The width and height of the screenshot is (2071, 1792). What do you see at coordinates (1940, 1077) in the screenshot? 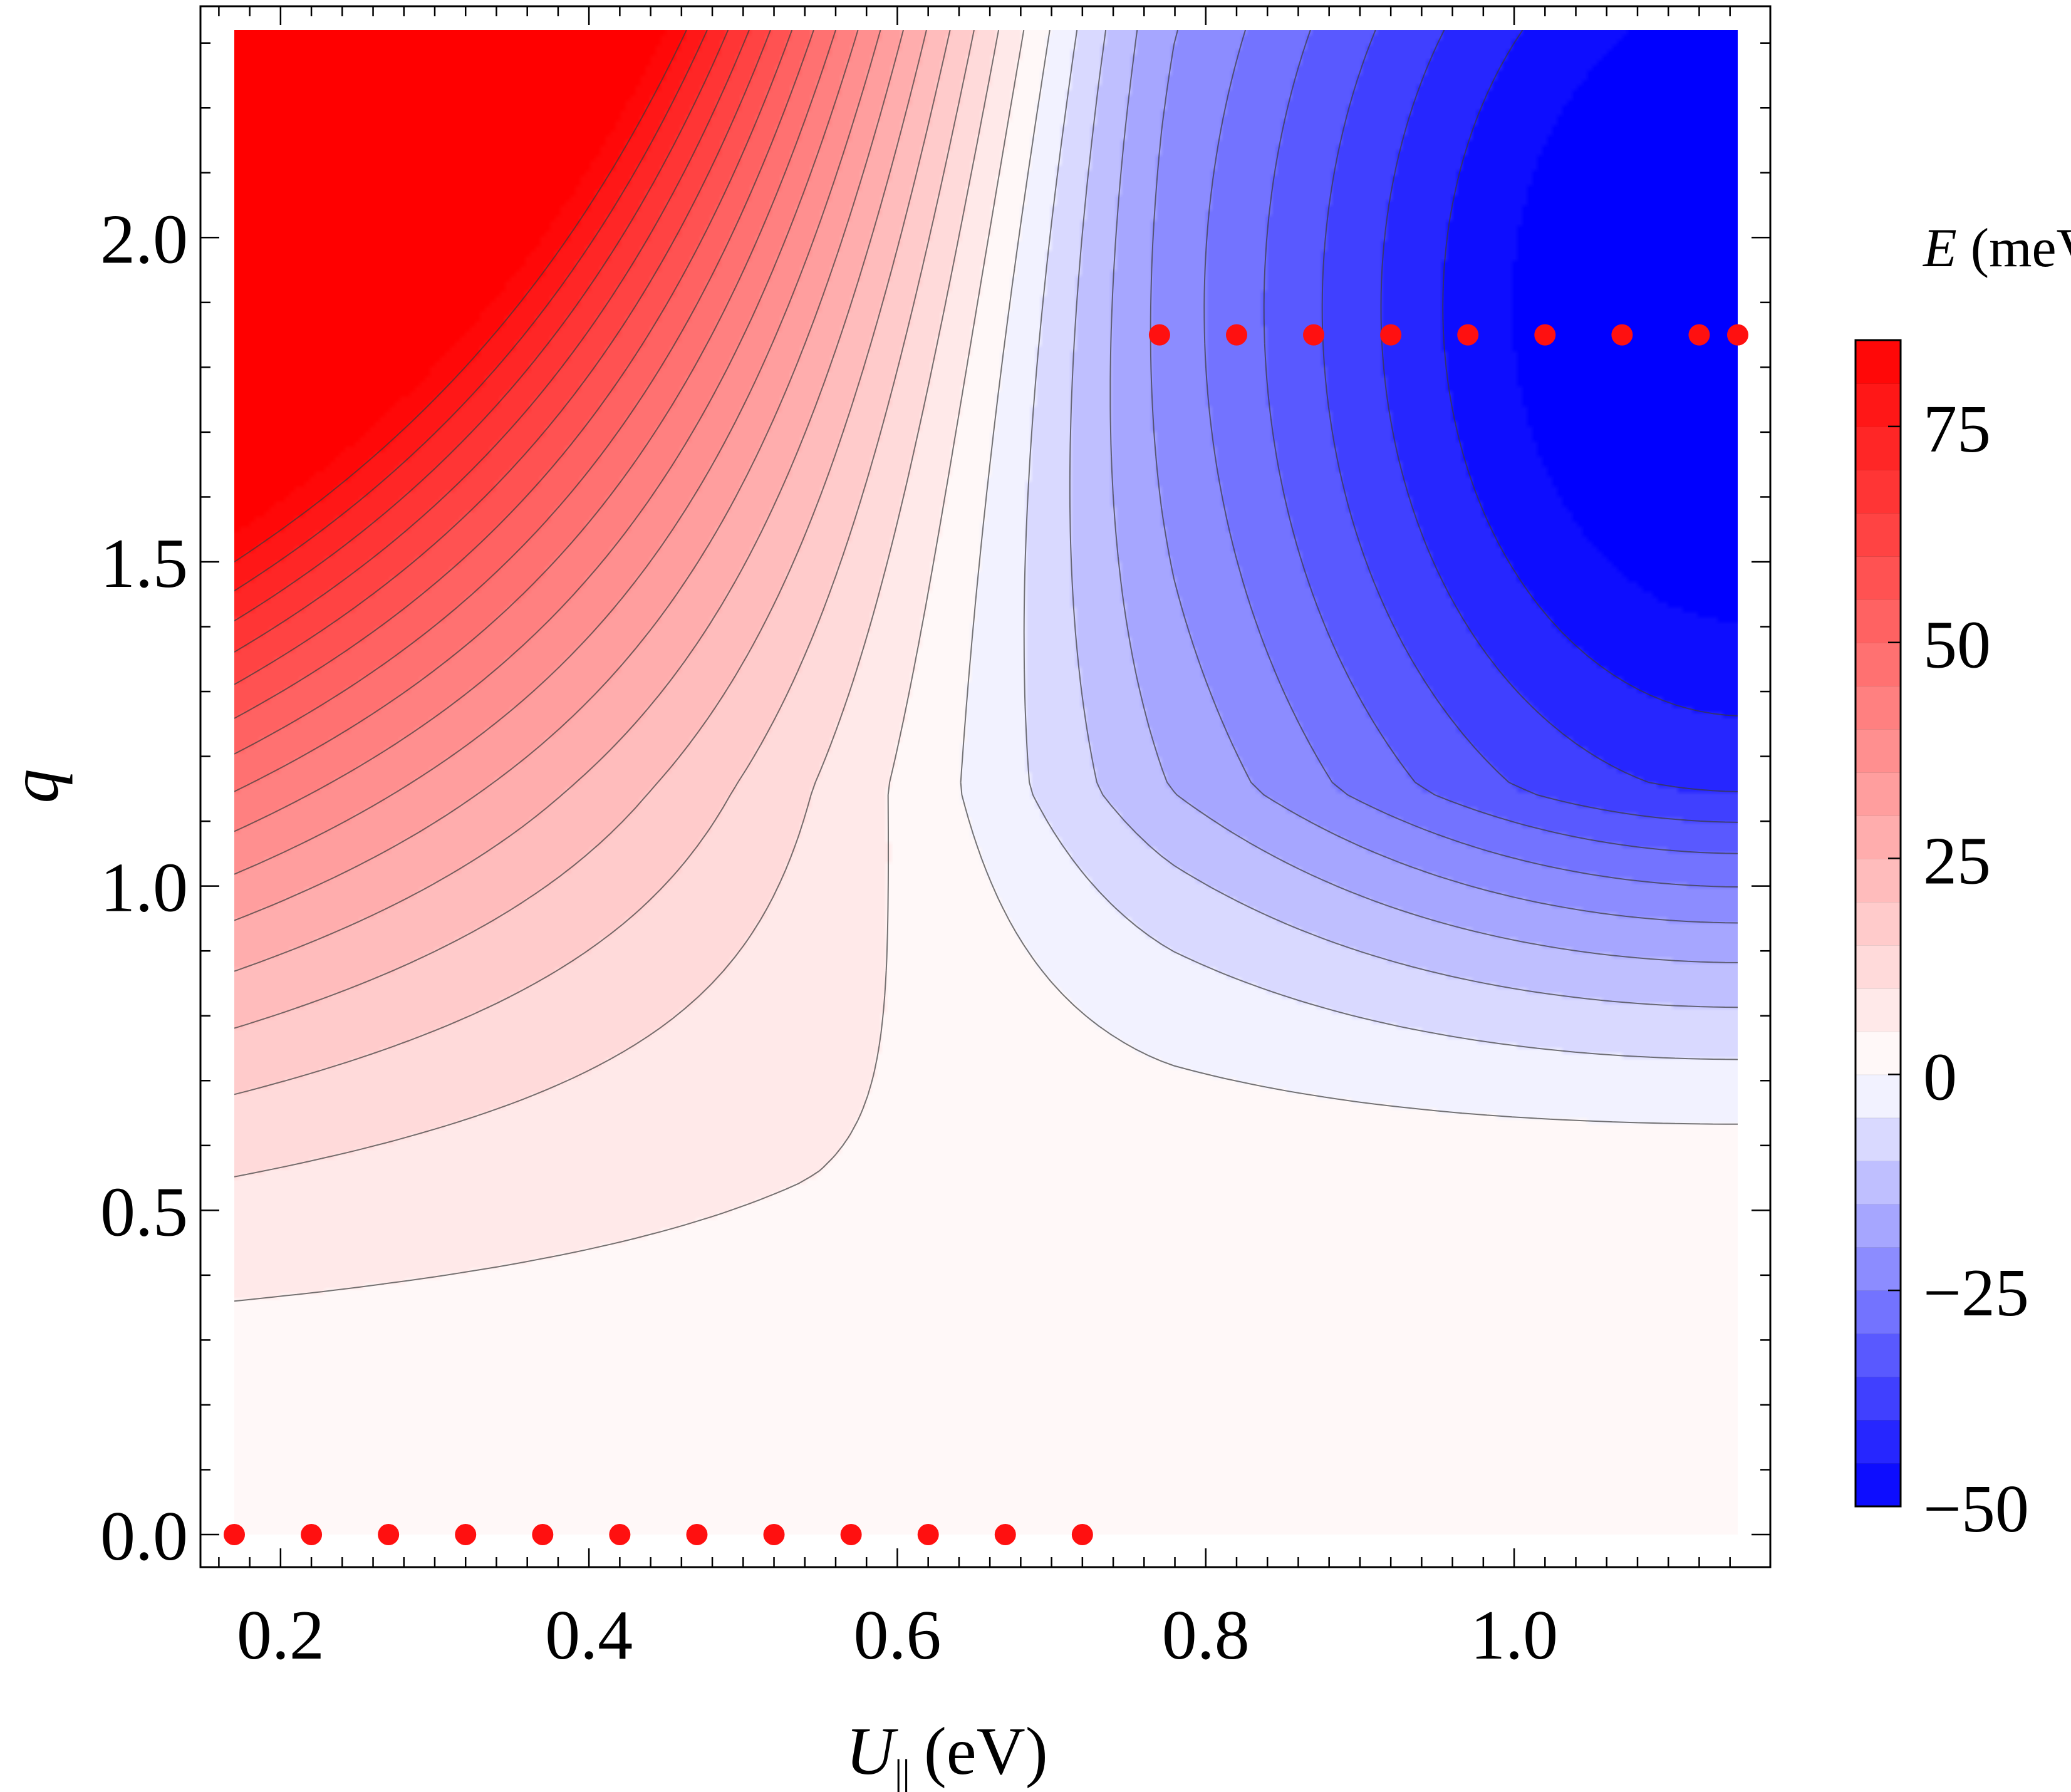
I see `colorbar-tick-label: 0` at bounding box center [1940, 1077].